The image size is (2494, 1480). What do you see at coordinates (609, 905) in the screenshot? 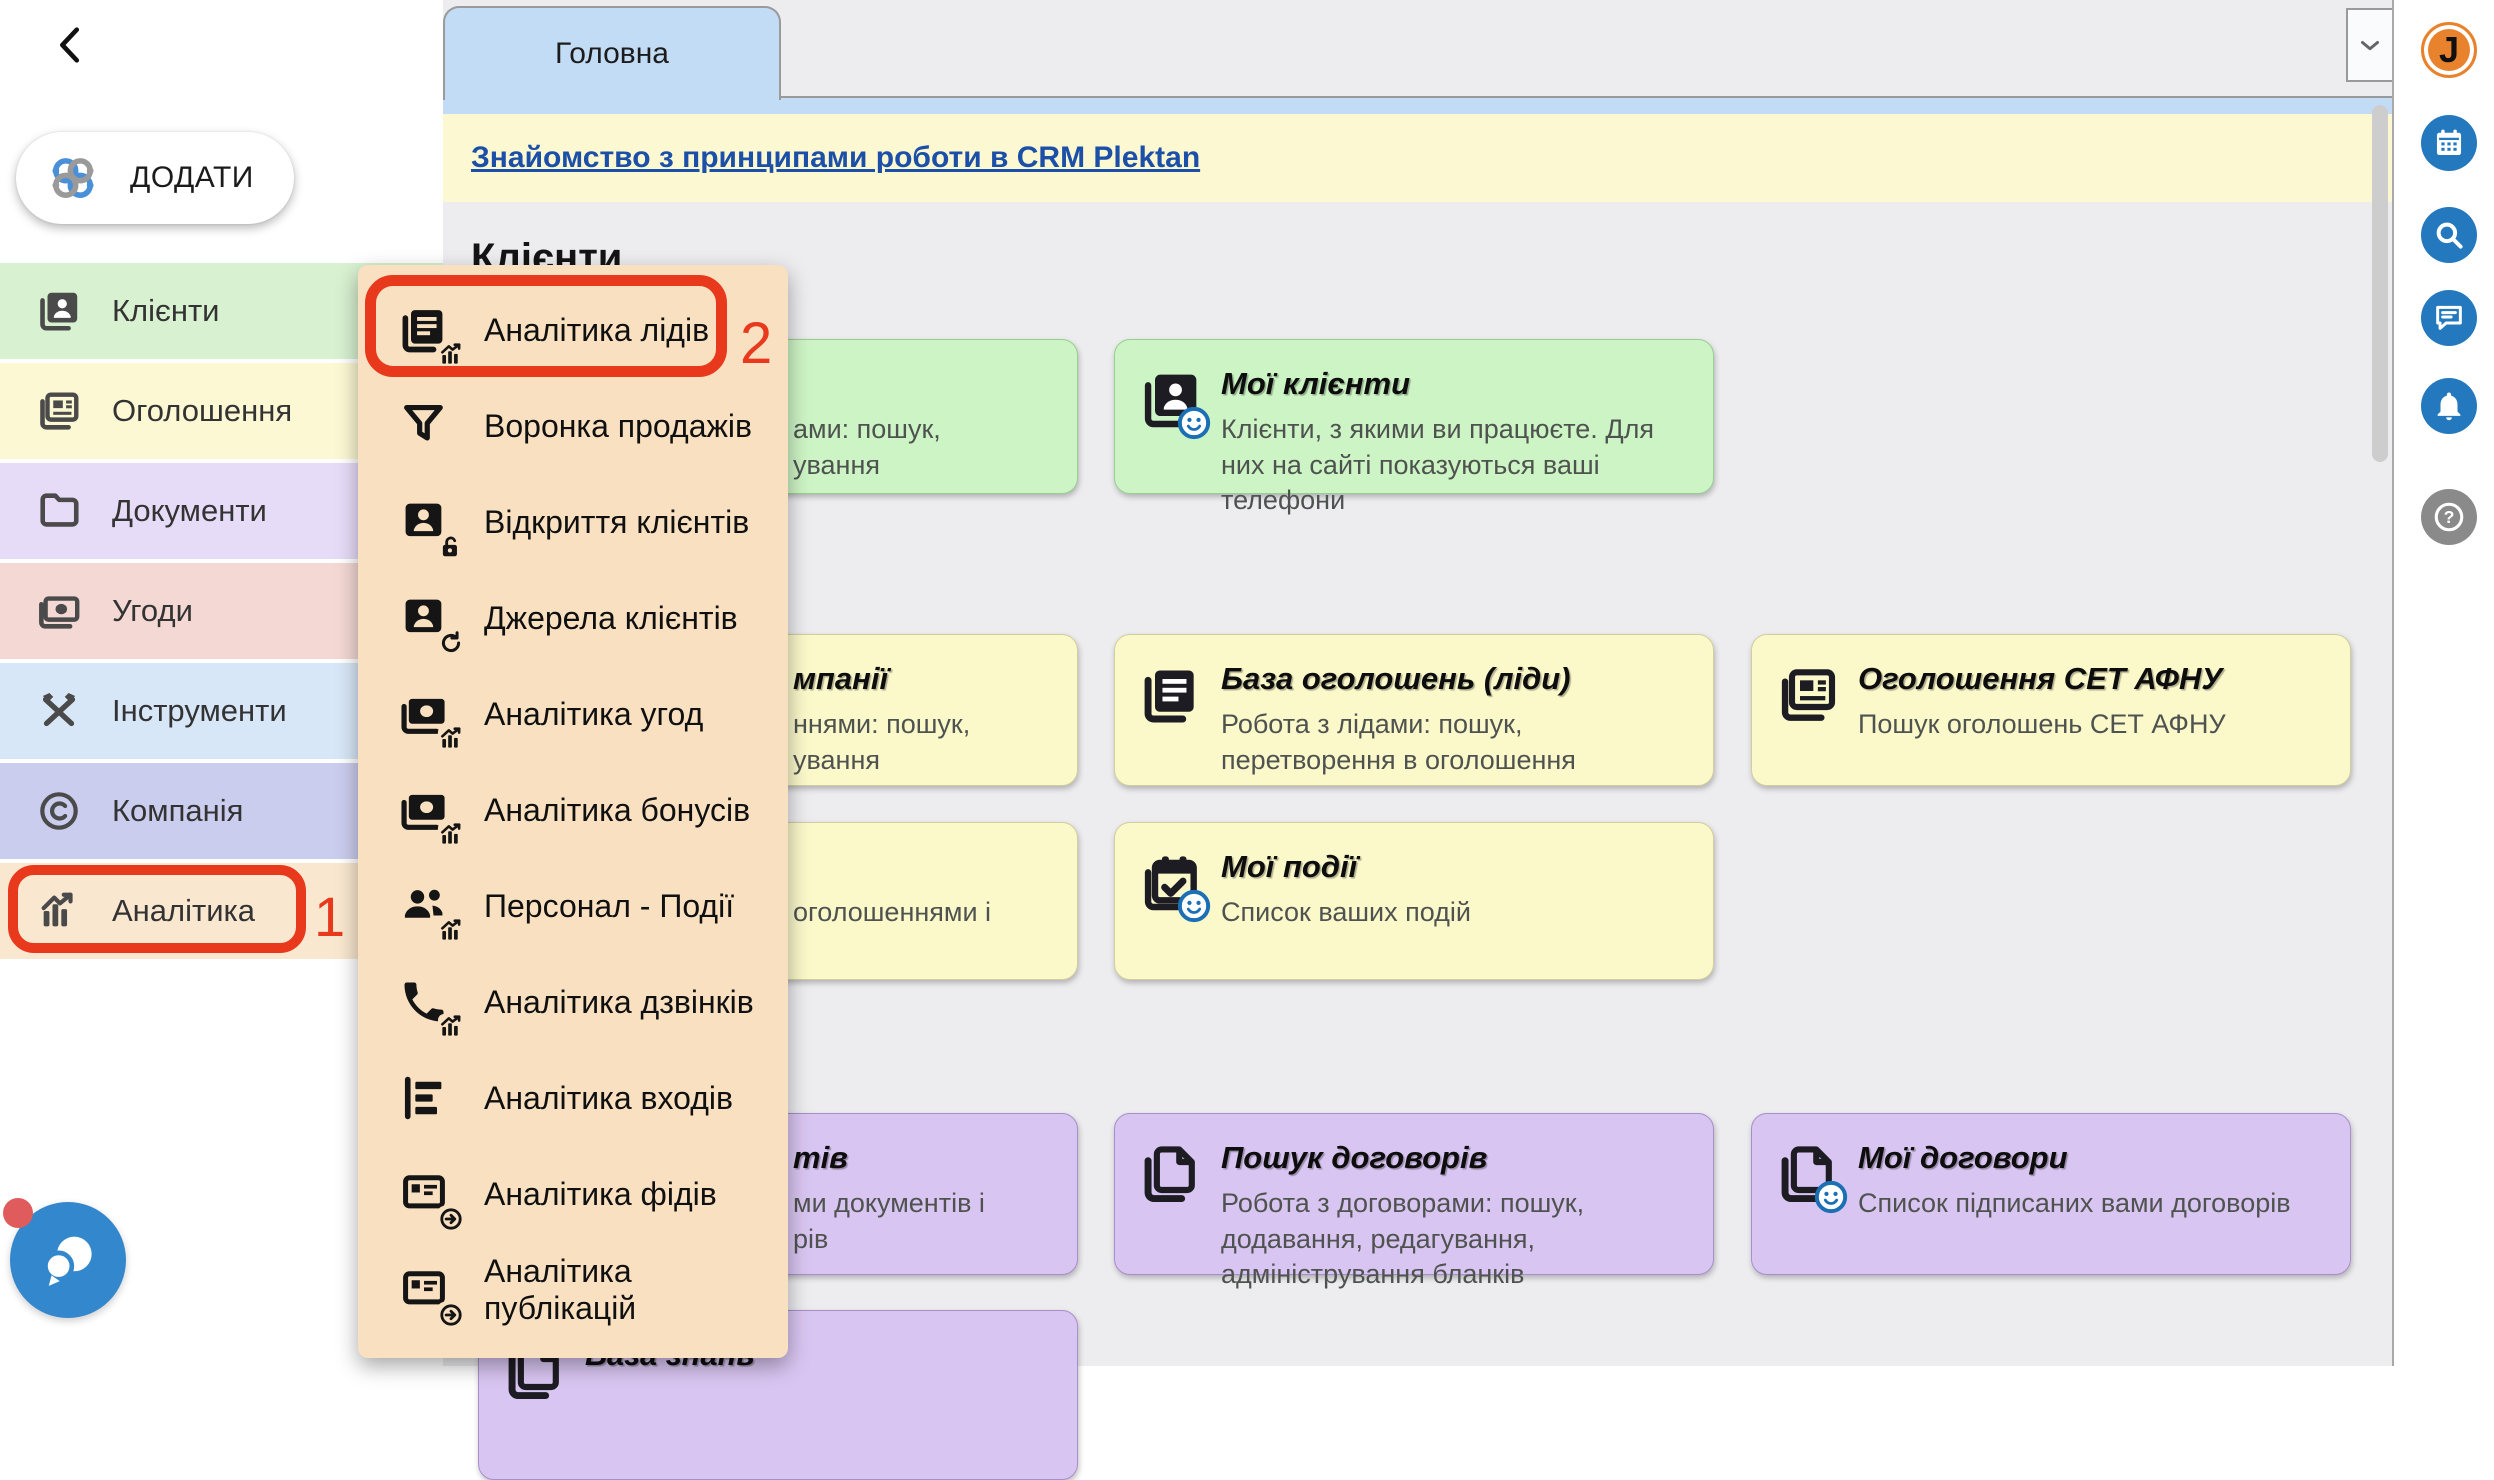
I see `popup-item-label: Персонал - Події` at bounding box center [609, 905].